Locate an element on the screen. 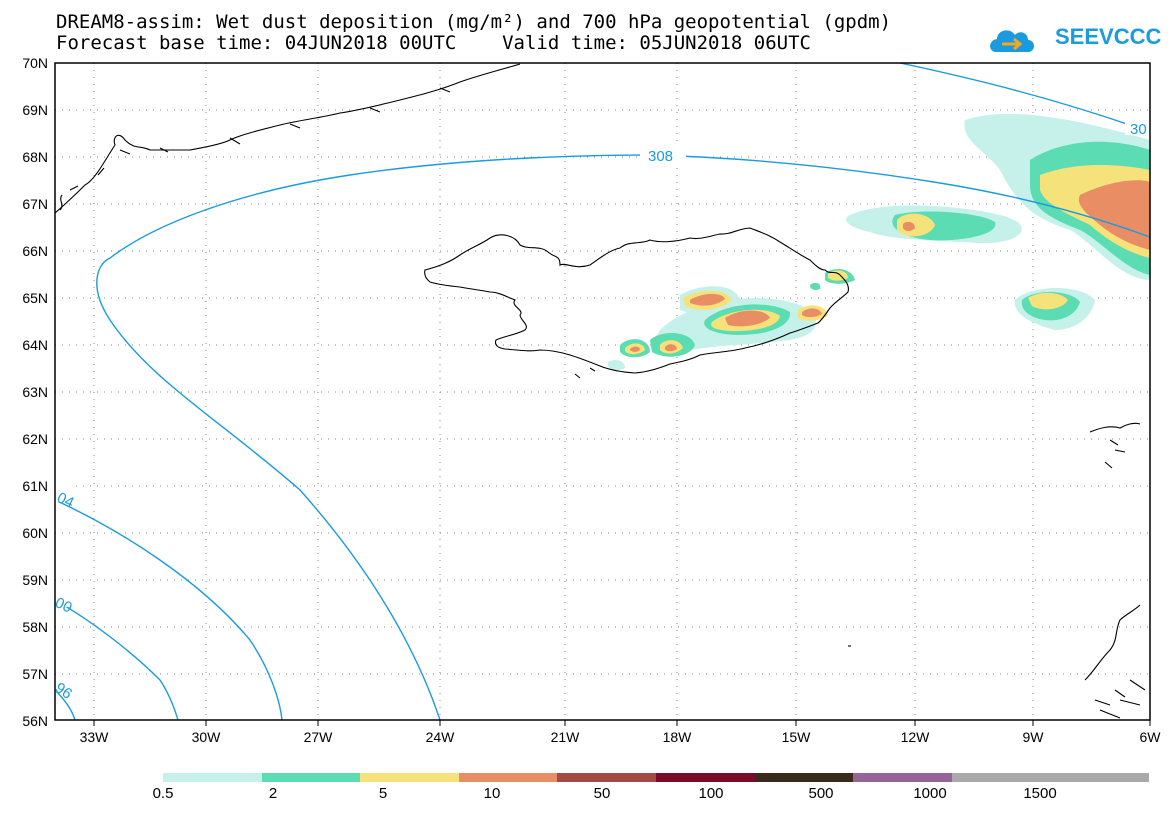  lon-label-9w: 9W is located at coordinates (1034, 737).